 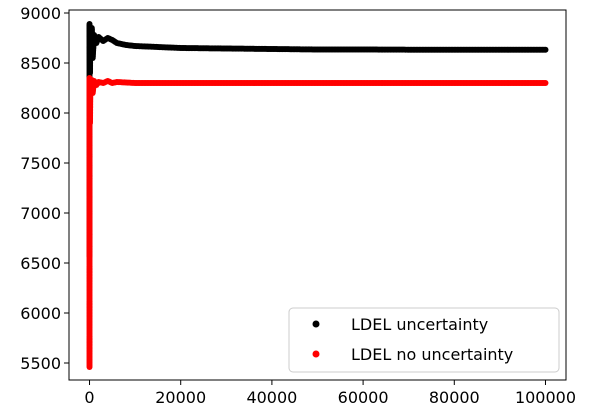 What do you see at coordinates (545, 397) in the screenshot?
I see `x-tick-label: 100000` at bounding box center [545, 397].